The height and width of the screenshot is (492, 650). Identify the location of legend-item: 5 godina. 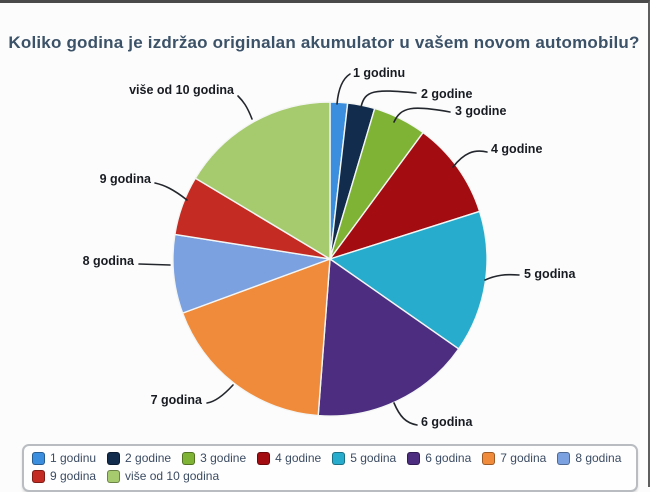
(364, 458).